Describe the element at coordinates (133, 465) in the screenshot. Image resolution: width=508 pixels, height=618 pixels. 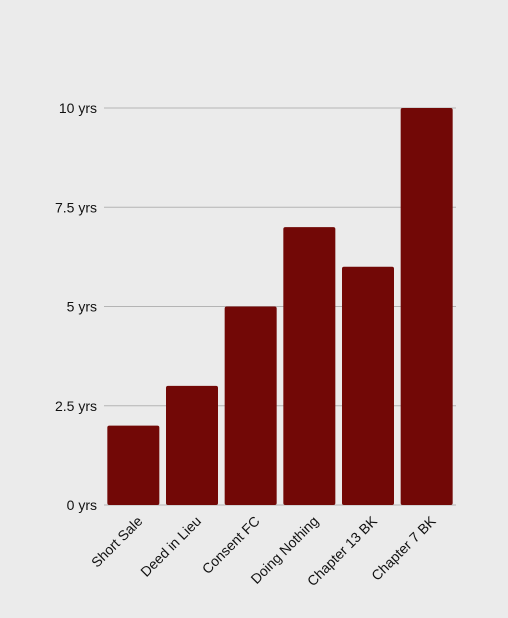
I see `bar-short-sale` at that location.